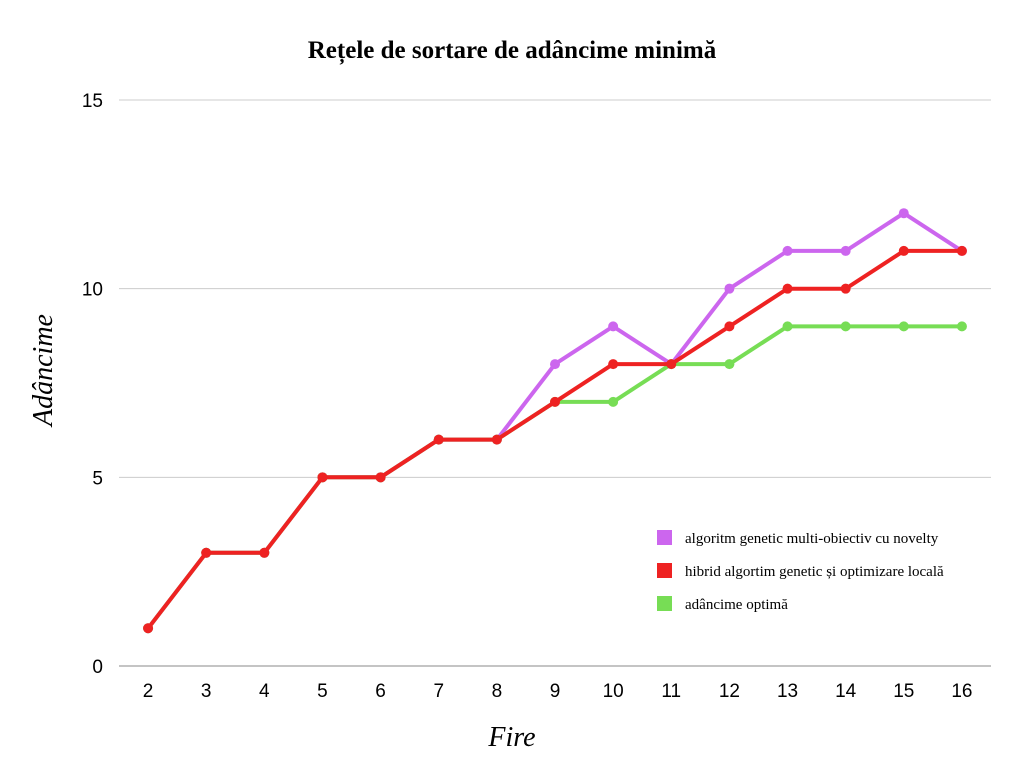 This screenshot has height=768, width=1024. What do you see at coordinates (97, 478) in the screenshot?
I see `y-tick-label: 5` at bounding box center [97, 478].